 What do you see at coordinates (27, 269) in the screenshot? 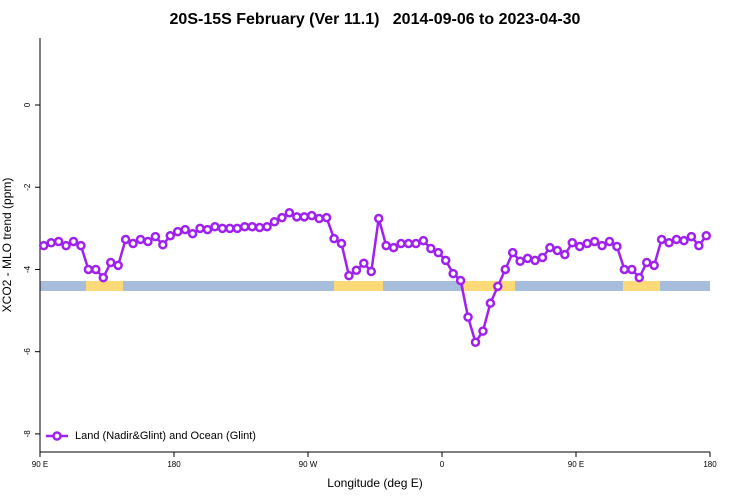
I see `y-tick-label: -4` at bounding box center [27, 269].